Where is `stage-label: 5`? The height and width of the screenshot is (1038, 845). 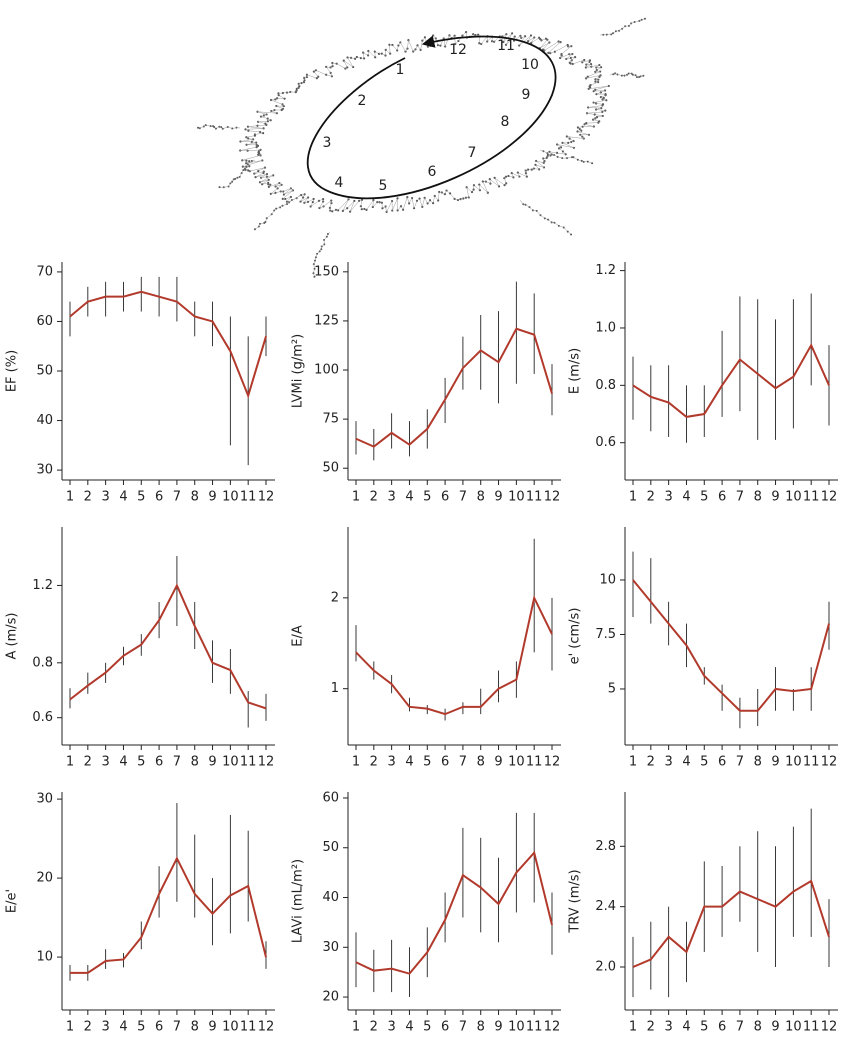 stage-label: 5 is located at coordinates (383, 186).